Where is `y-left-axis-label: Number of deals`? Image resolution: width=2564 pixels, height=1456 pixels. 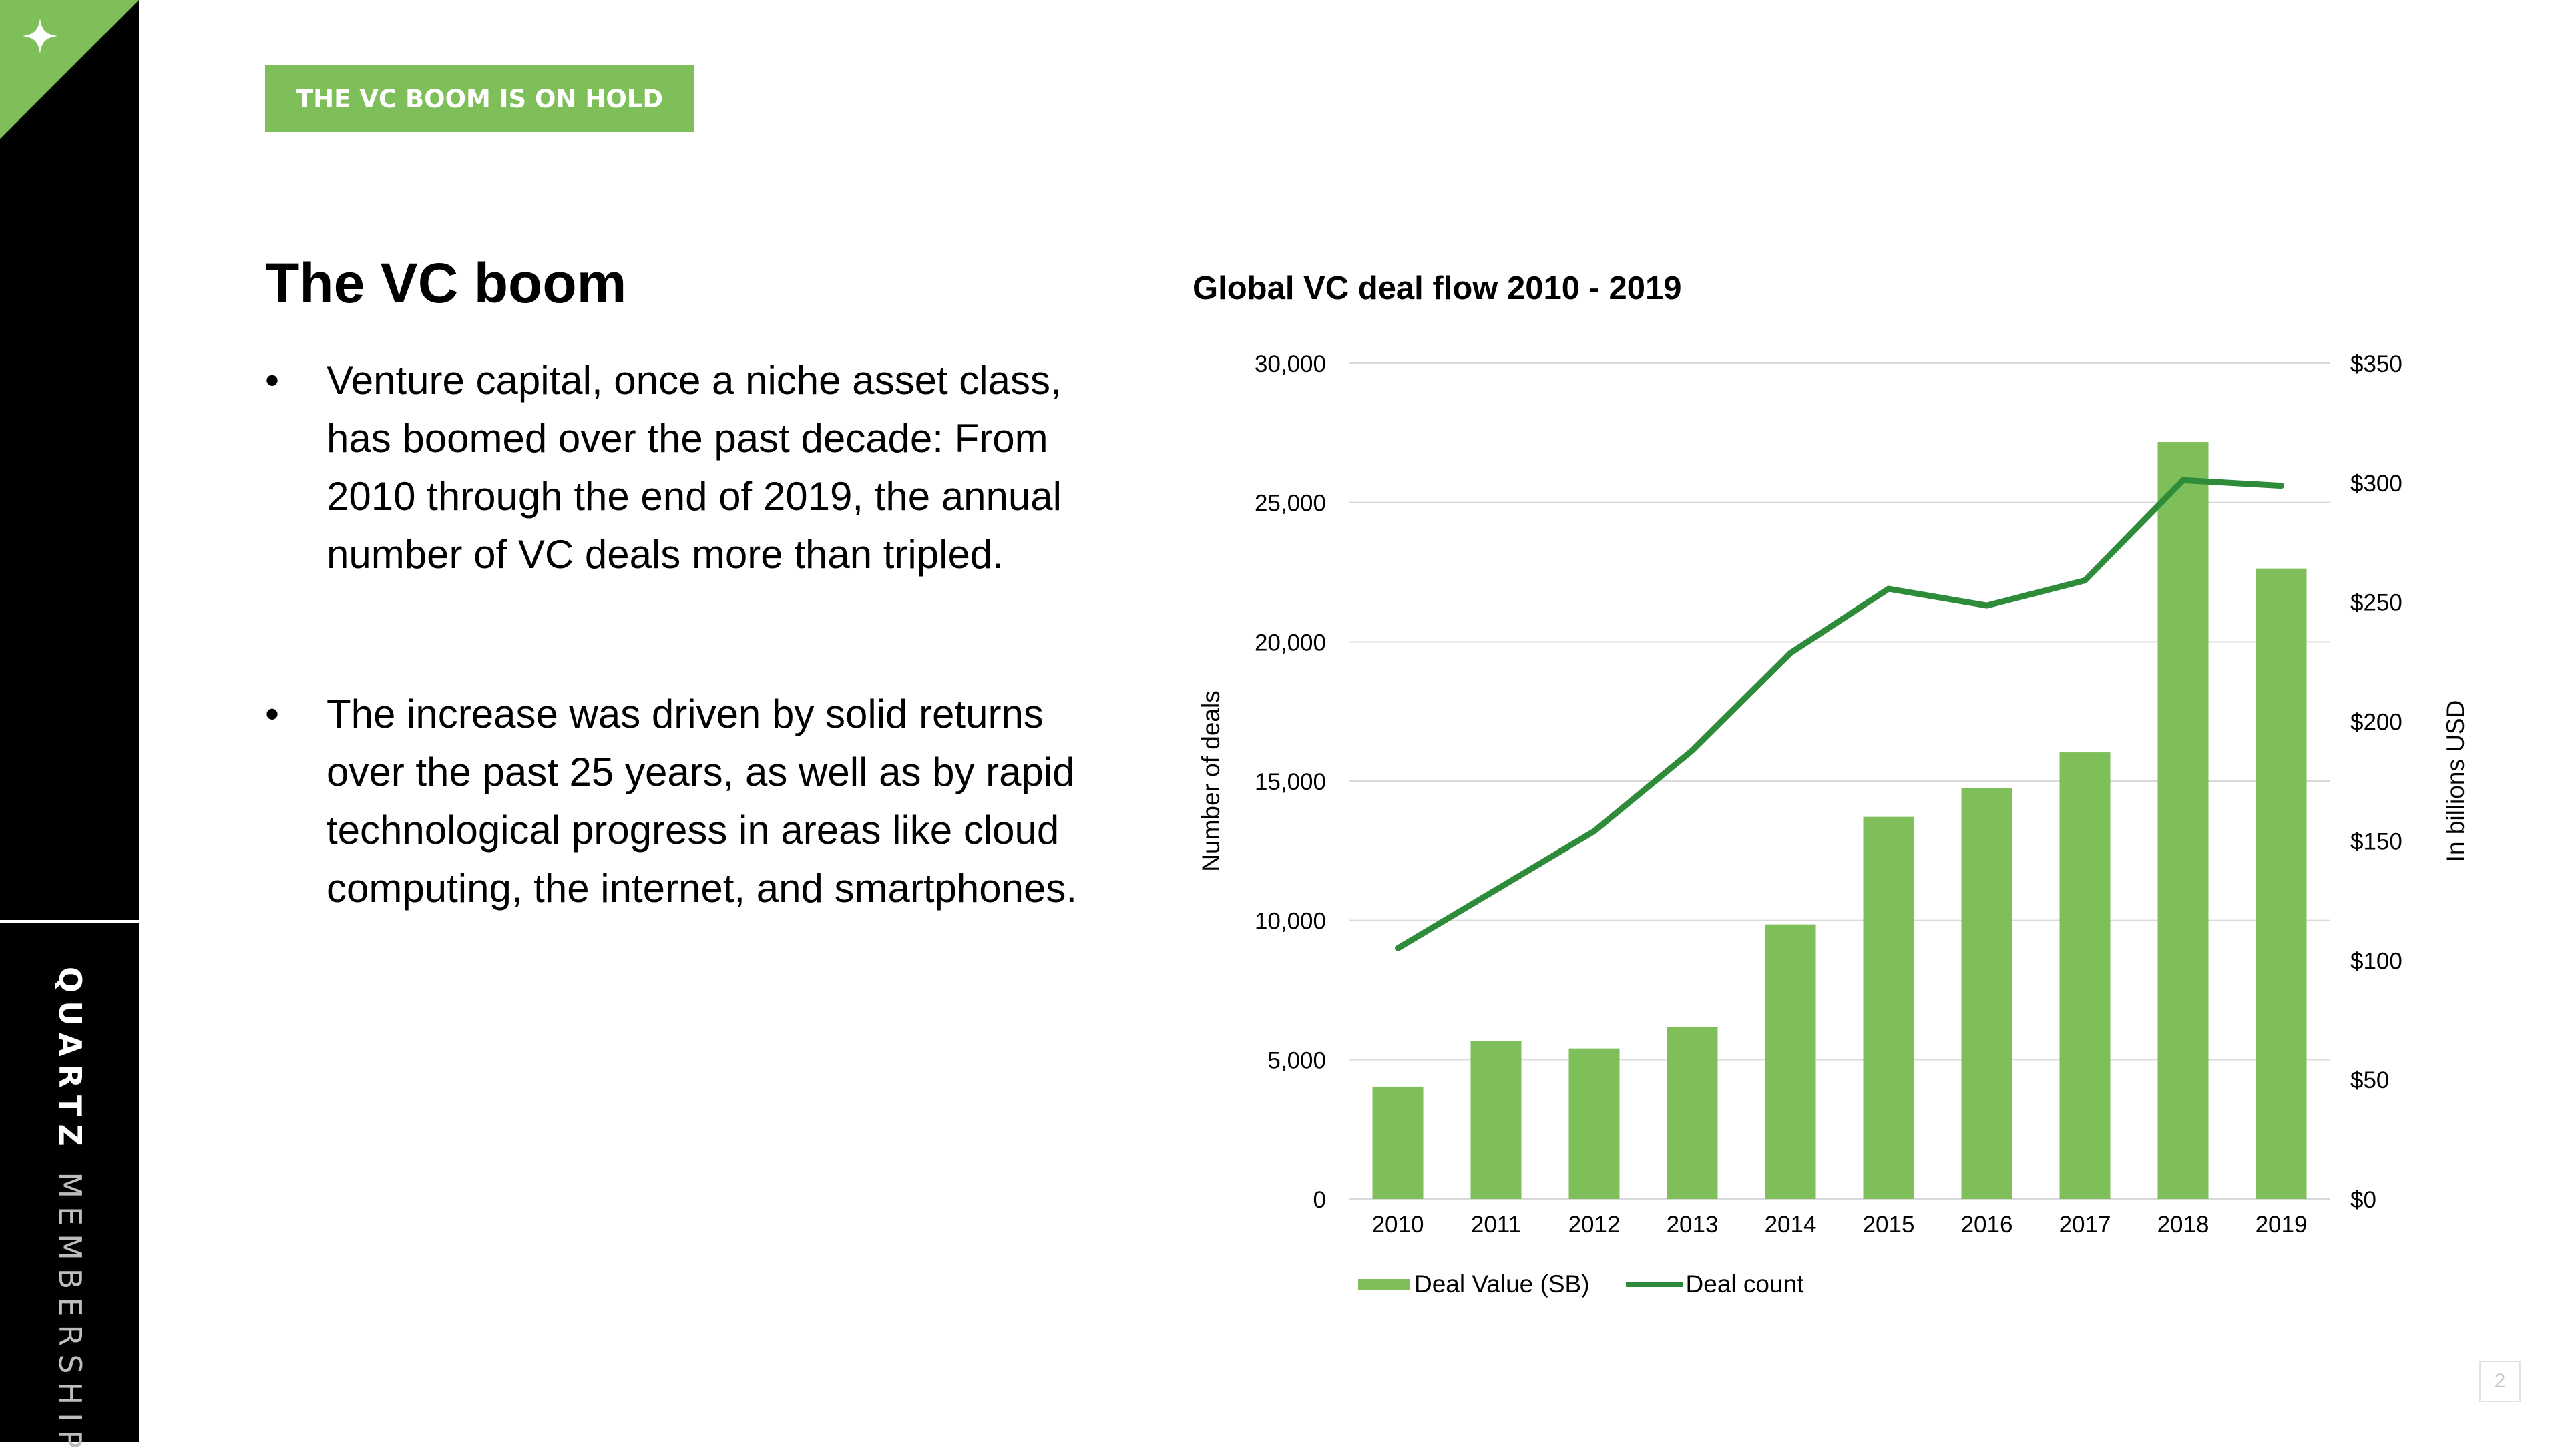 y-left-axis-label: Number of deals is located at coordinates (1211, 780).